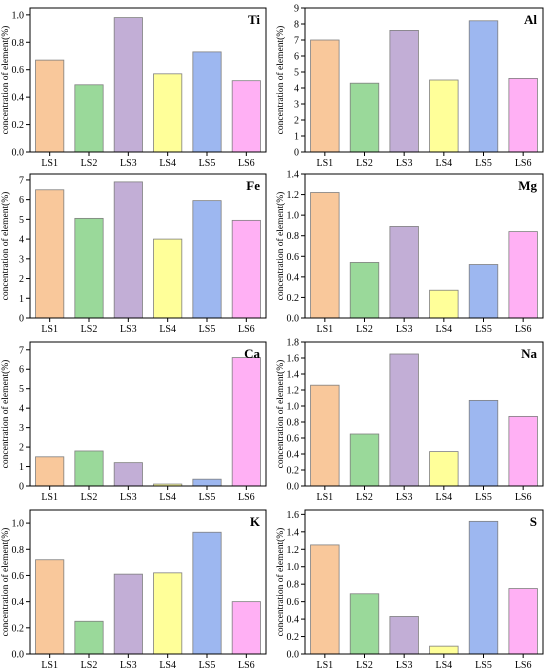 This screenshot has height=672, width=550. What do you see at coordinates (529, 353) in the screenshot?
I see `element-label: Na` at bounding box center [529, 353].